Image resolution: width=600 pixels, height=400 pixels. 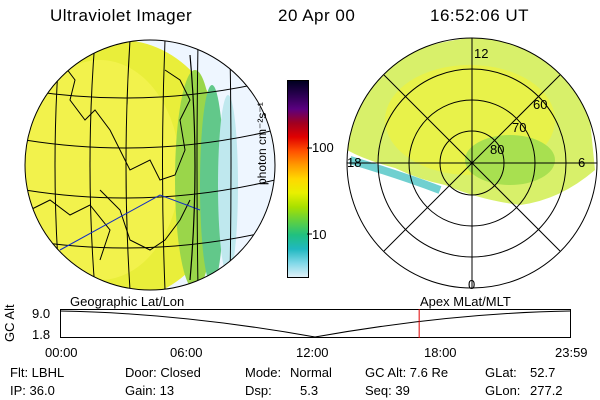 I want to click on filter-status: Flt: LBHL, so click(x=37, y=372).